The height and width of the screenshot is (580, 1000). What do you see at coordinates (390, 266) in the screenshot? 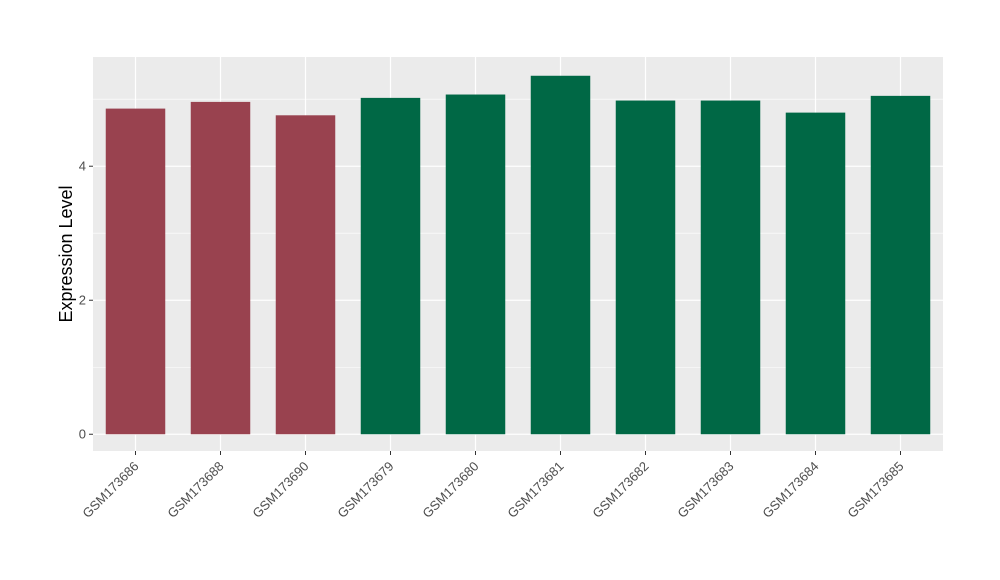
I see `bar-GSM173679` at bounding box center [390, 266].